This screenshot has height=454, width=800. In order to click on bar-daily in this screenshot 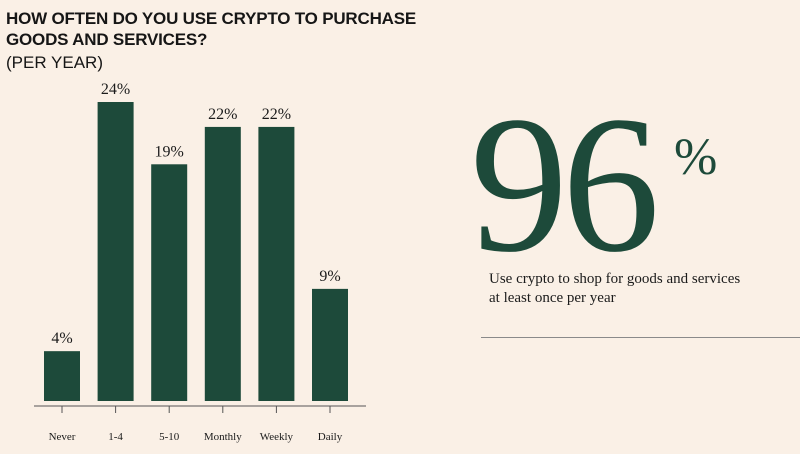, I will do `click(330, 344)`.